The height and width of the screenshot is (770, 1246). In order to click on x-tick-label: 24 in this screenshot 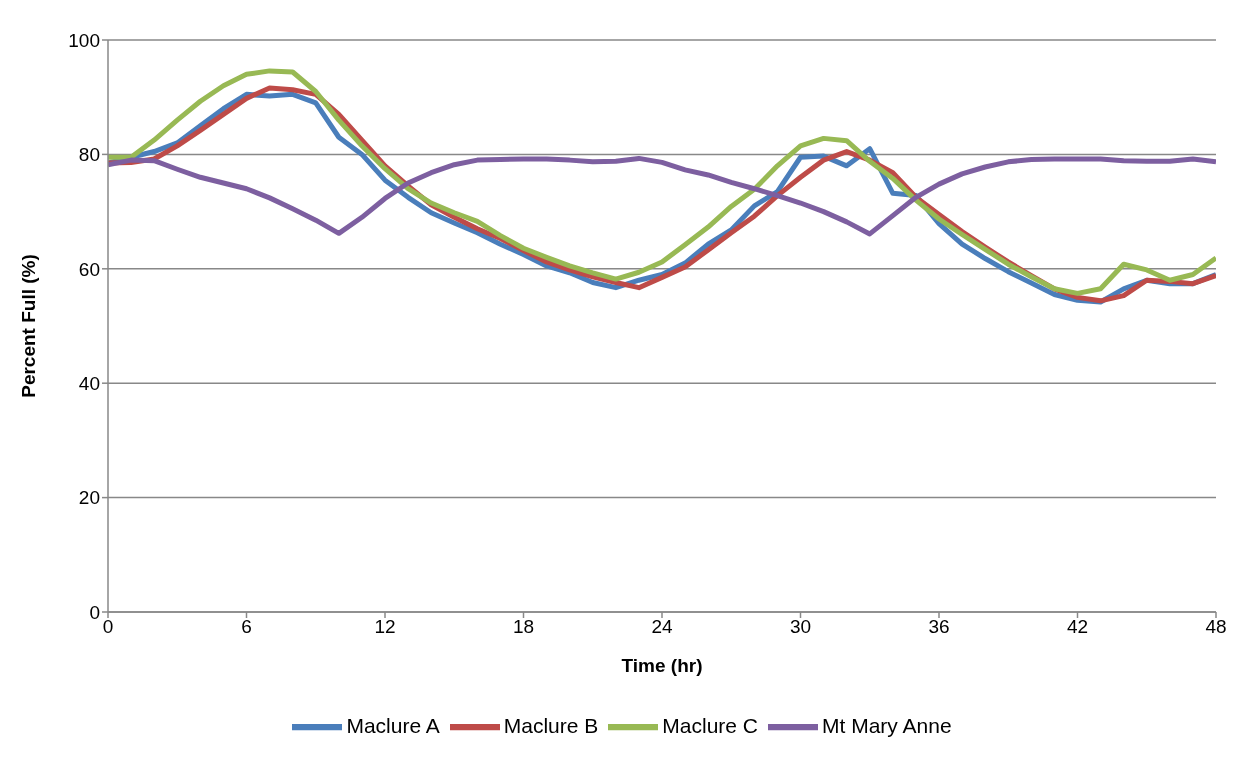, I will do `click(662, 627)`.